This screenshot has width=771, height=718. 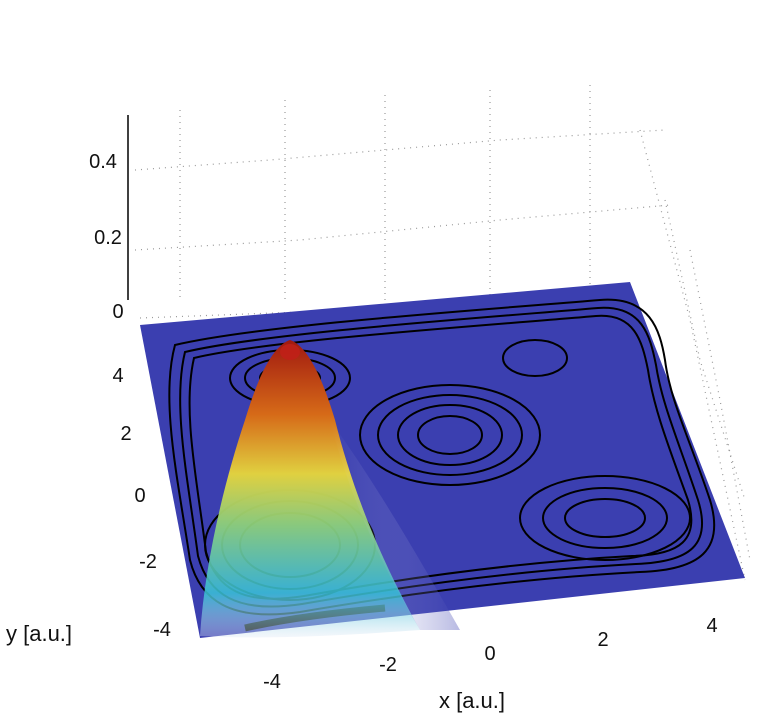 I want to click on y-tick-label: -2, so click(x=148, y=562).